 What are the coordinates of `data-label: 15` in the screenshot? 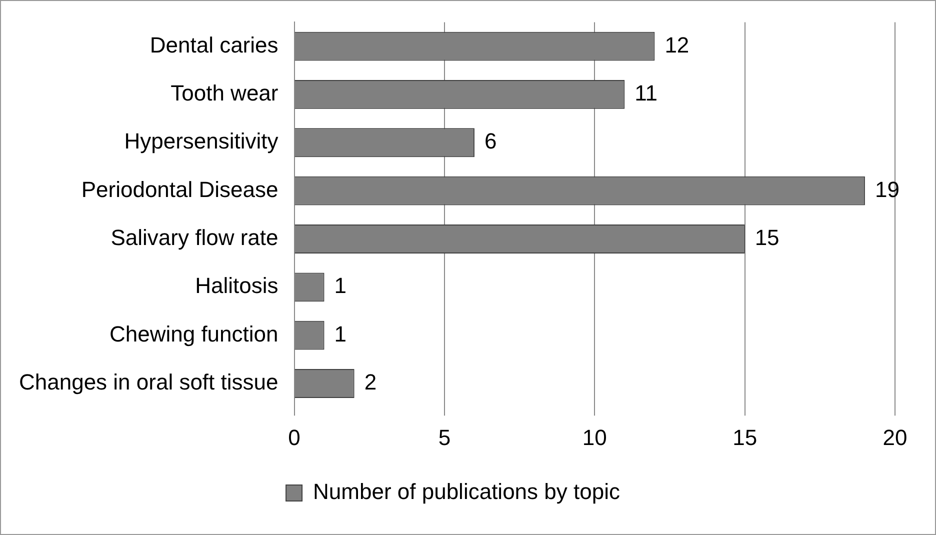 It's located at (767, 237).